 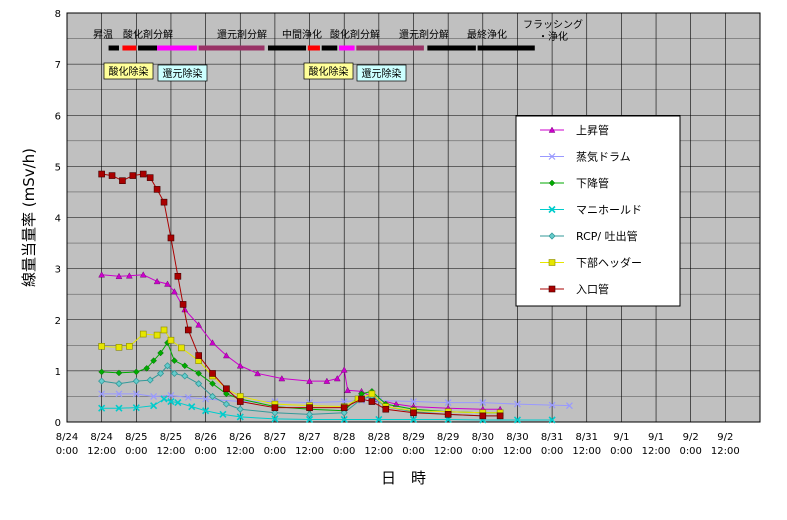 I want to click on legend-item: マニホールド, so click(x=591, y=210).